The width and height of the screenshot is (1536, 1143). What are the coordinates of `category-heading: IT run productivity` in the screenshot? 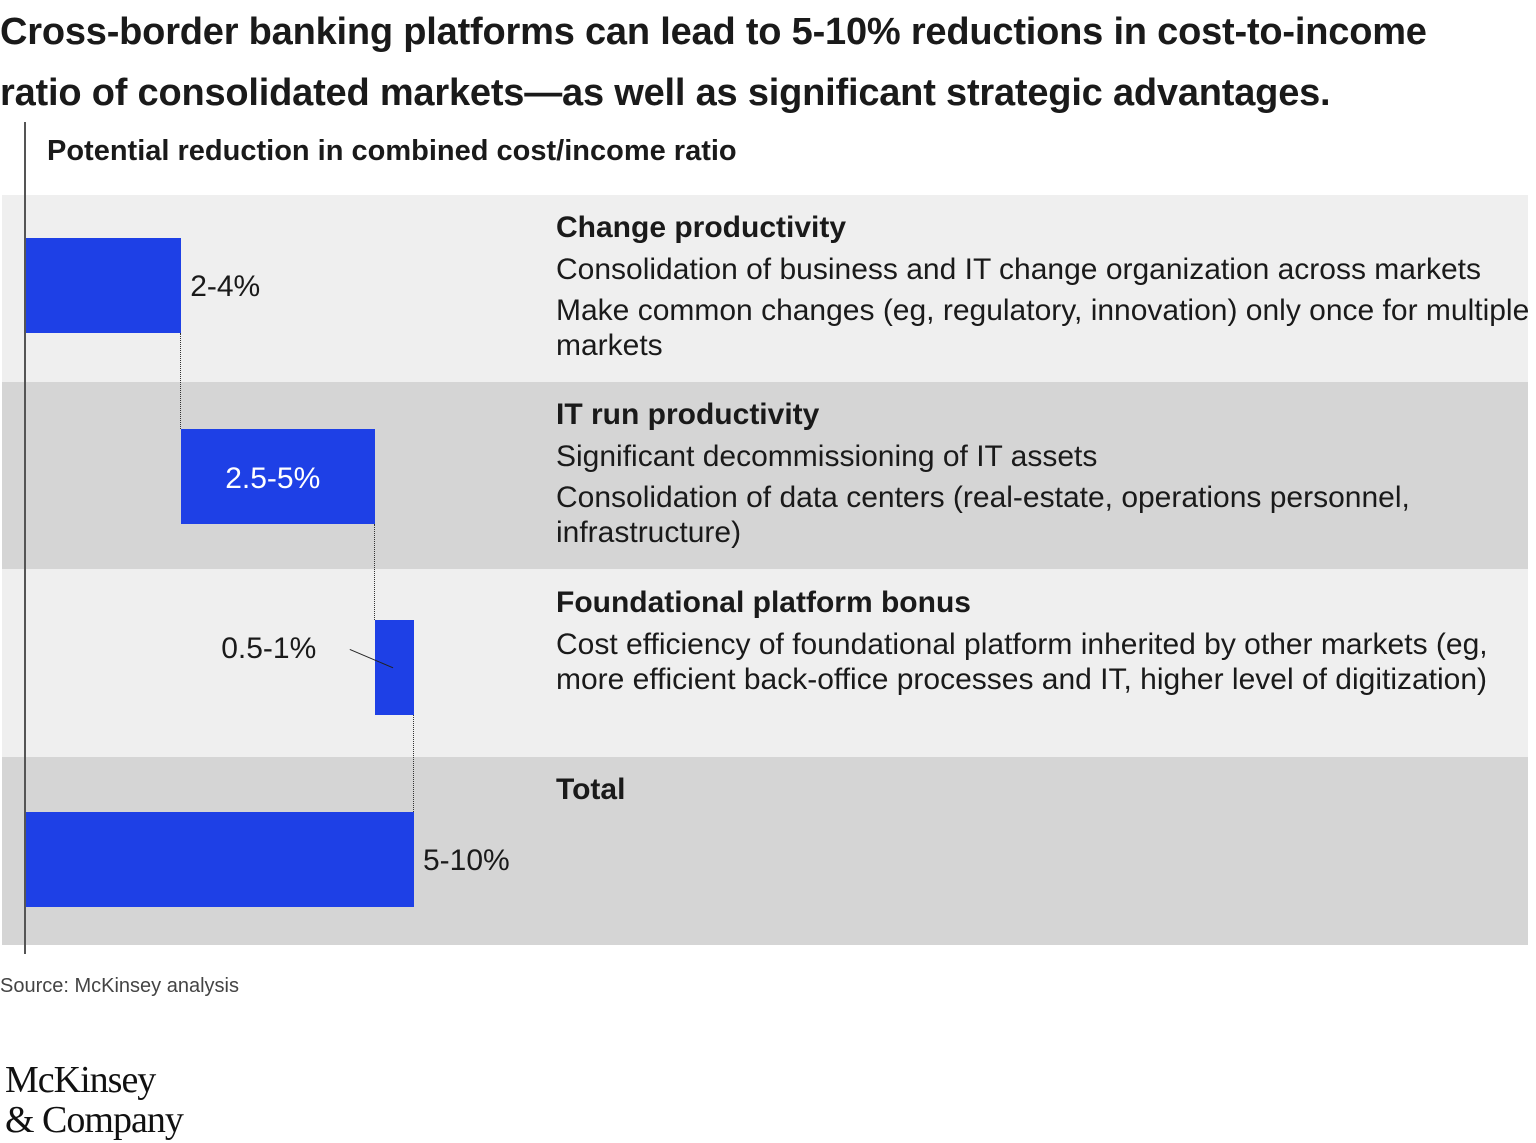 It's located at (688, 414).